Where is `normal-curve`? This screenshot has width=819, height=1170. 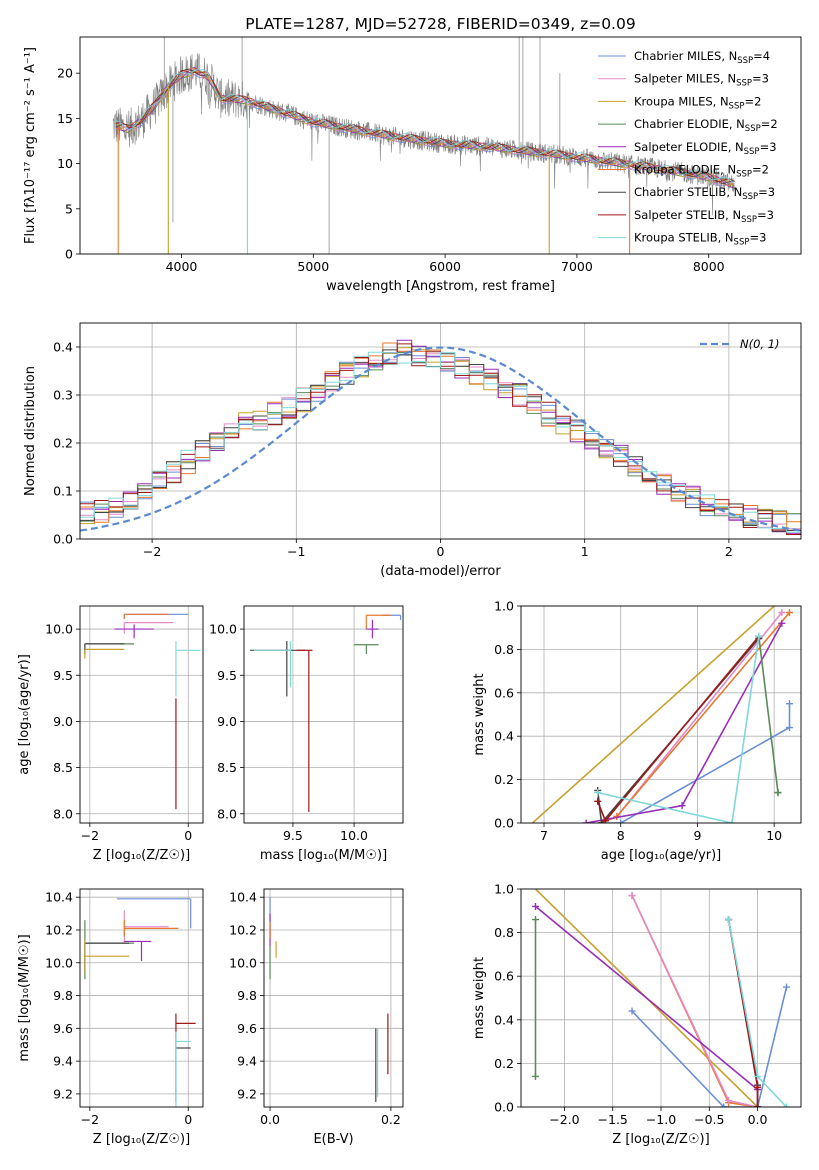 normal-curve is located at coordinates (440, 439).